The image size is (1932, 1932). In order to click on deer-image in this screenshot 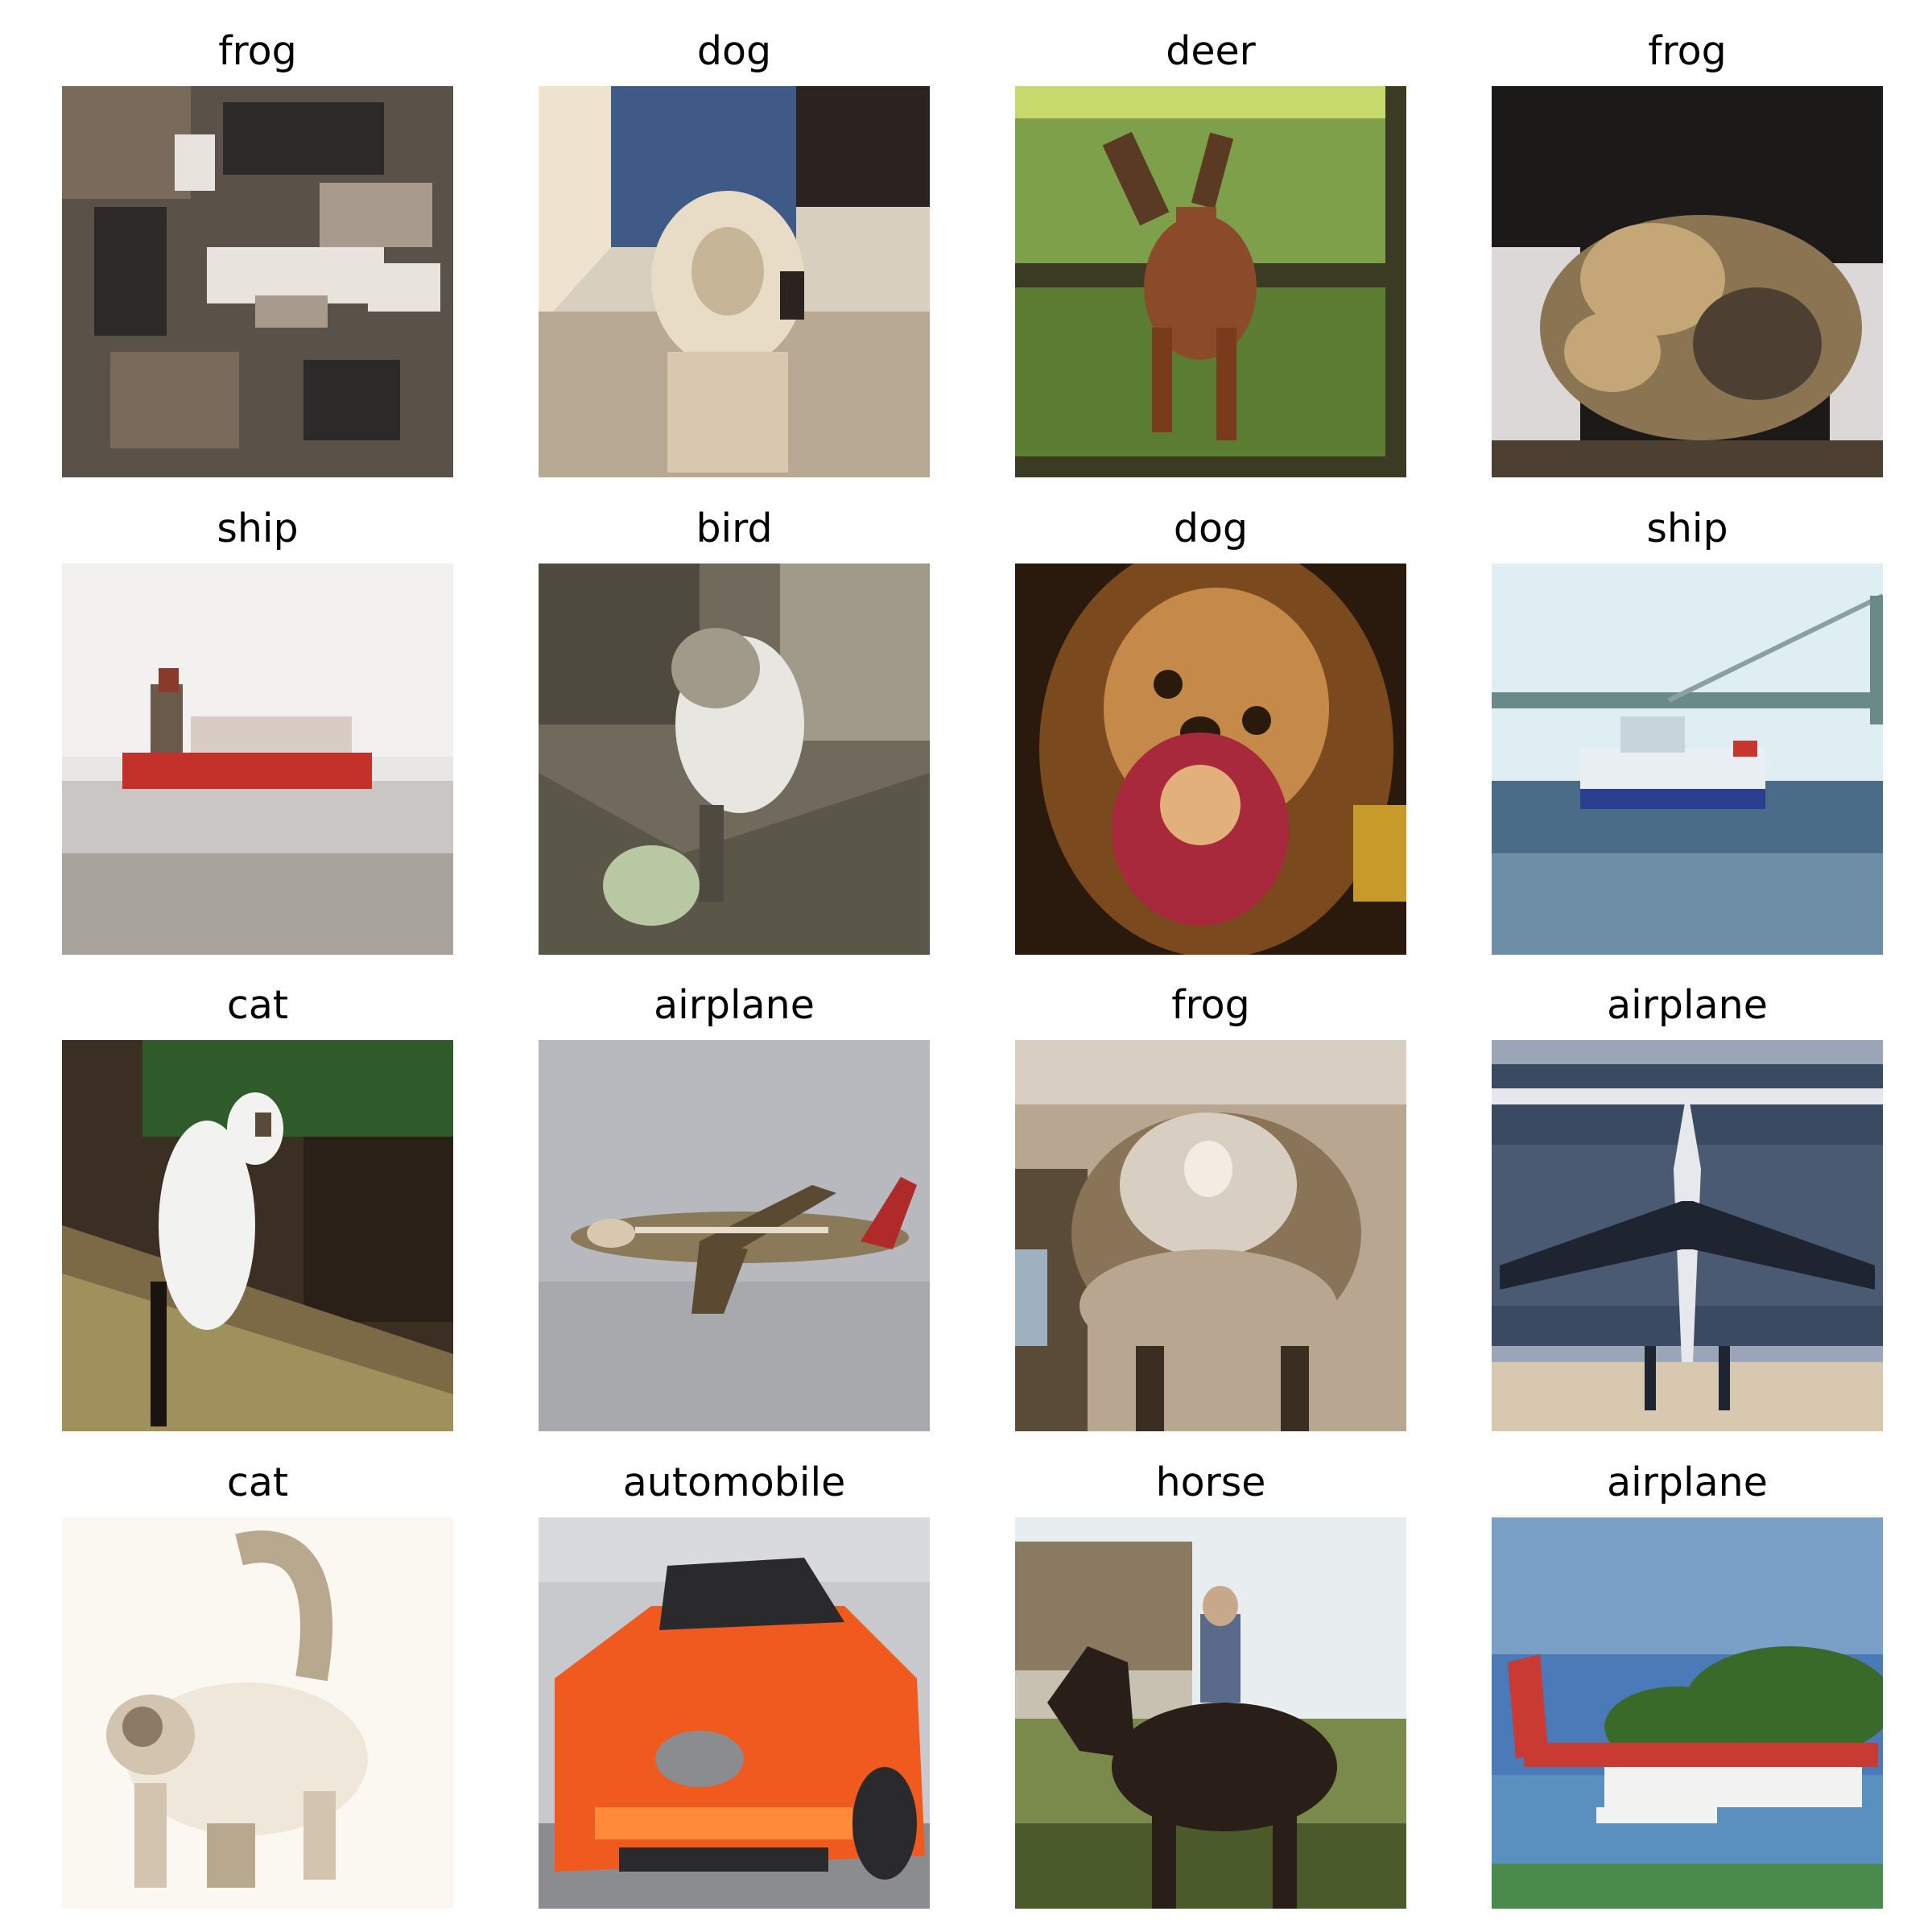, I will do `click(1210, 281)`.